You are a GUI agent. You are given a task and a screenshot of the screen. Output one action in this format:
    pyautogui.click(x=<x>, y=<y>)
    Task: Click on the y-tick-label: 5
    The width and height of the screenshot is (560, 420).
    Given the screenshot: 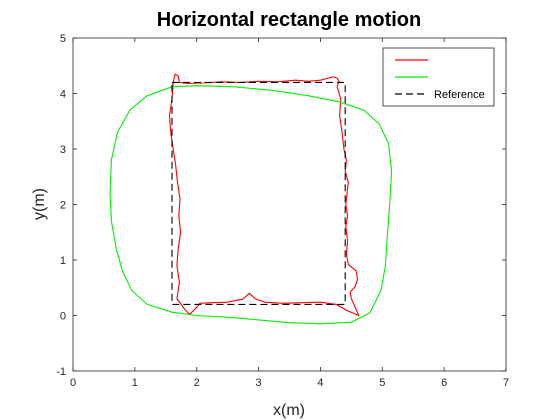 What is the action you would take?
    pyautogui.click(x=63, y=39)
    